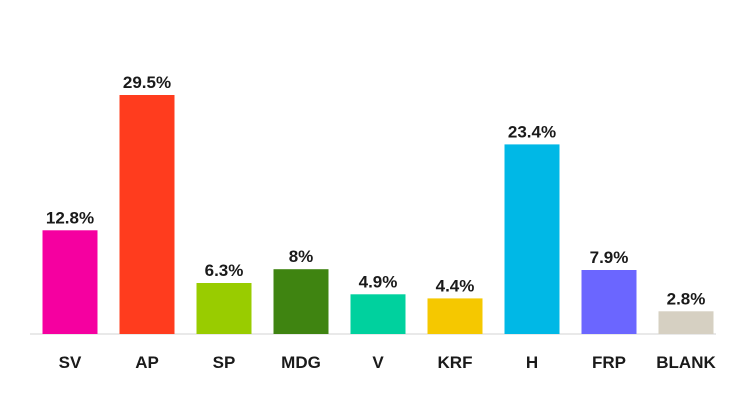 The width and height of the screenshot is (746, 419). I want to click on bar-blank, so click(686, 322).